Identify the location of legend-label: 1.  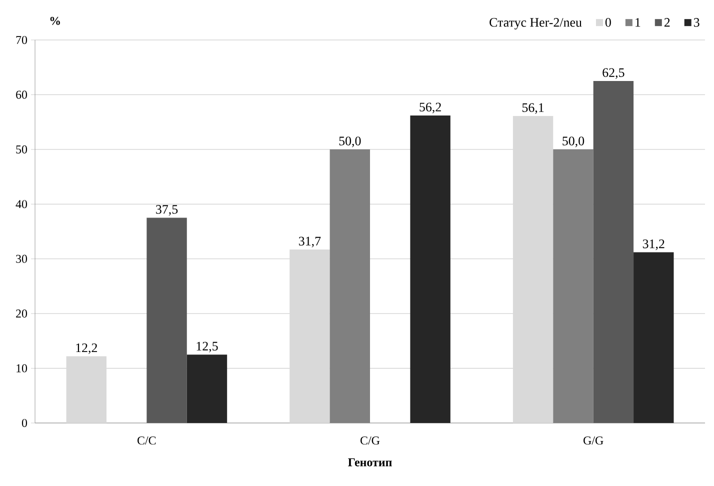
(638, 22).